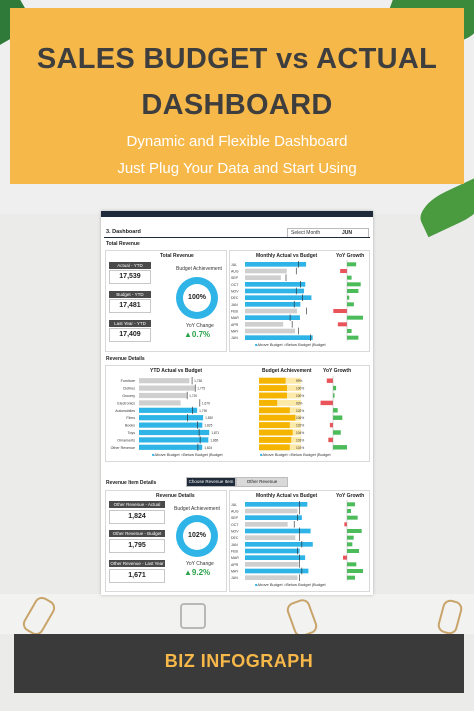  Describe the element at coordinates (287, 371) in the screenshot. I see `achievement-title: Budget Achievement` at that location.